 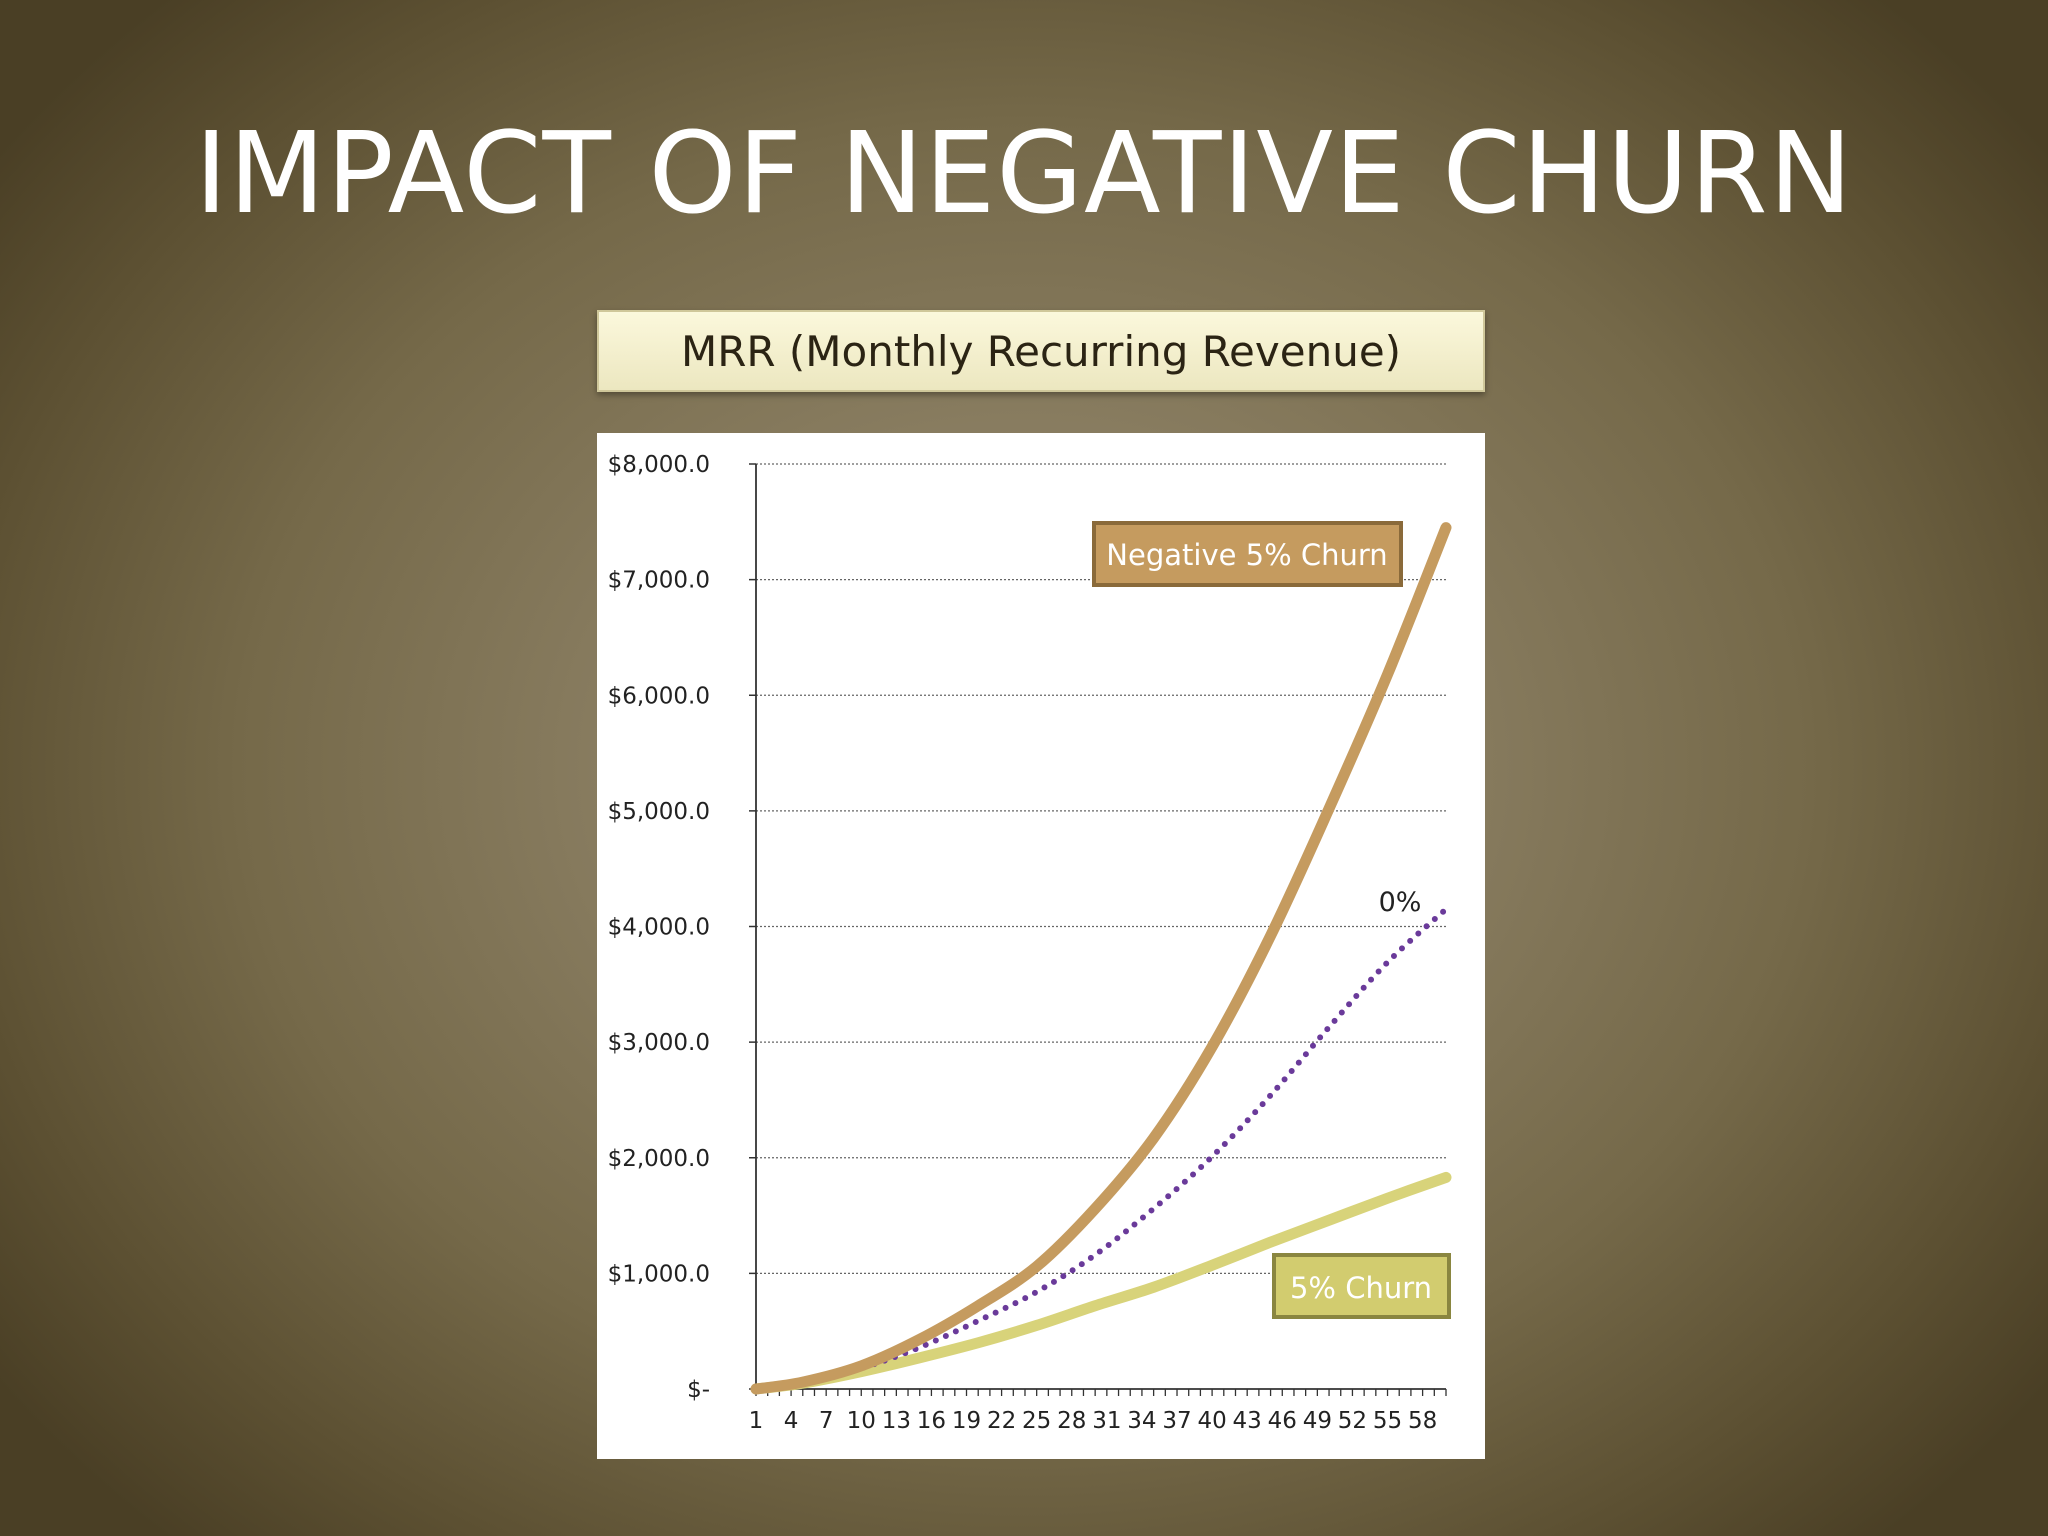 I want to click on legend-box-negative-5-churn, so click(x=1247, y=554).